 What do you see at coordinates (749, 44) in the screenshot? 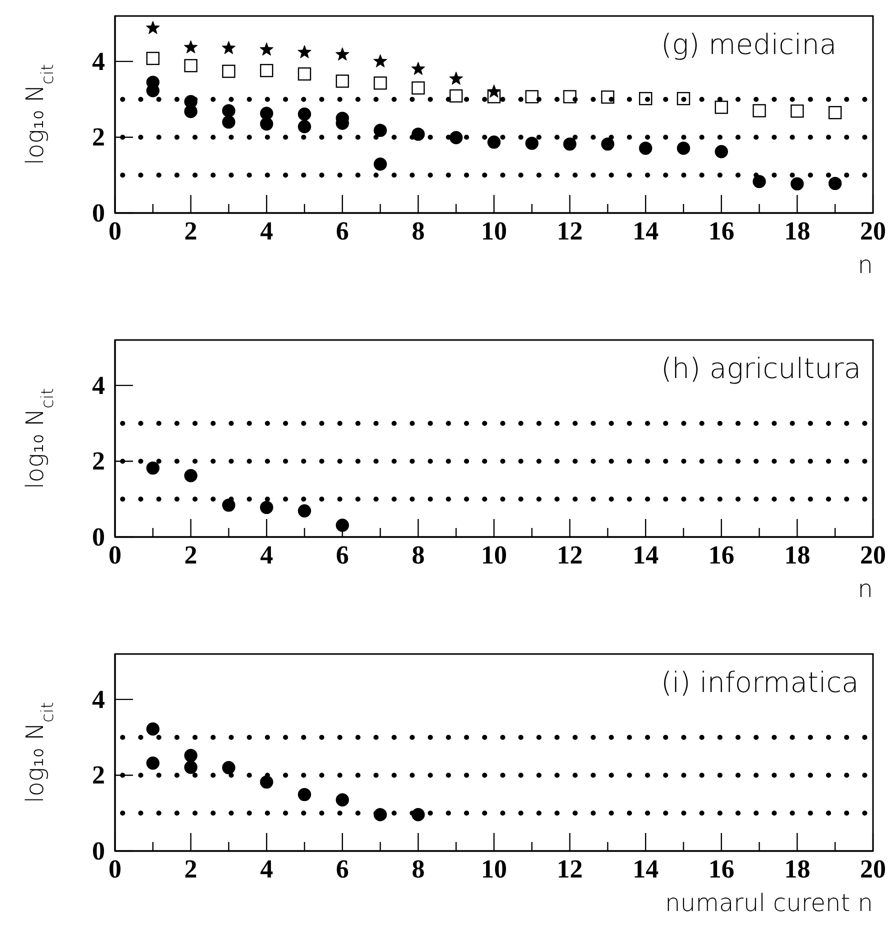
I see `text: (g) medicina` at bounding box center [749, 44].